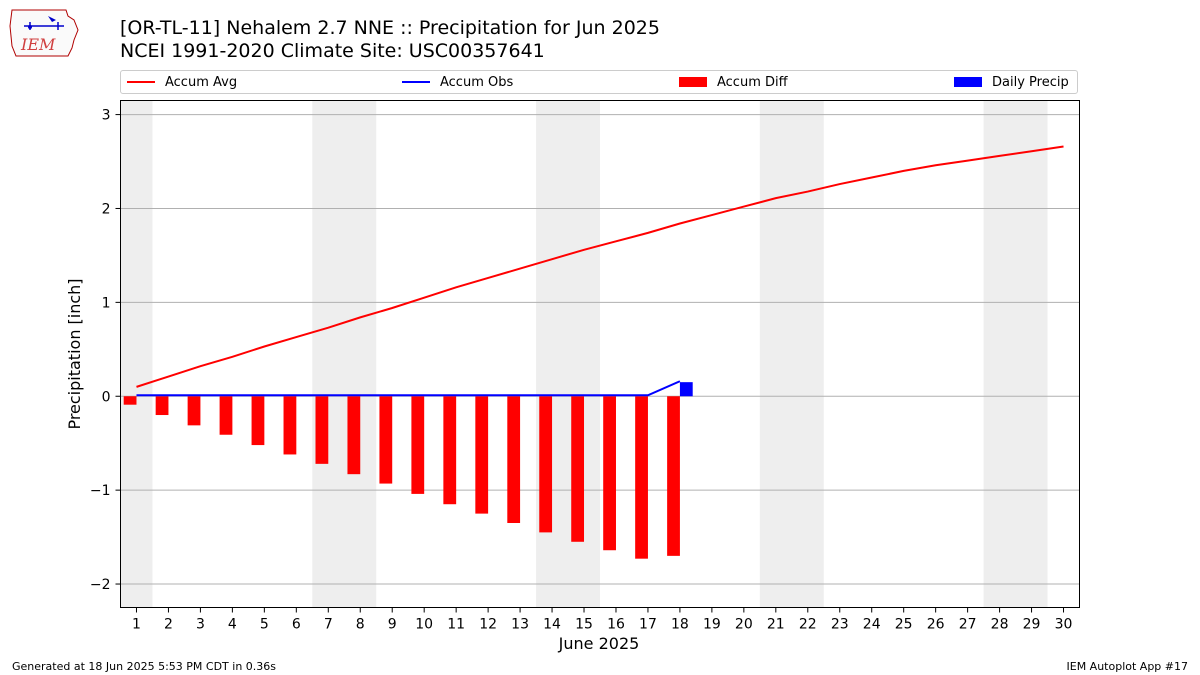  I want to click on x-axis-label: June 2025, so click(599, 643).